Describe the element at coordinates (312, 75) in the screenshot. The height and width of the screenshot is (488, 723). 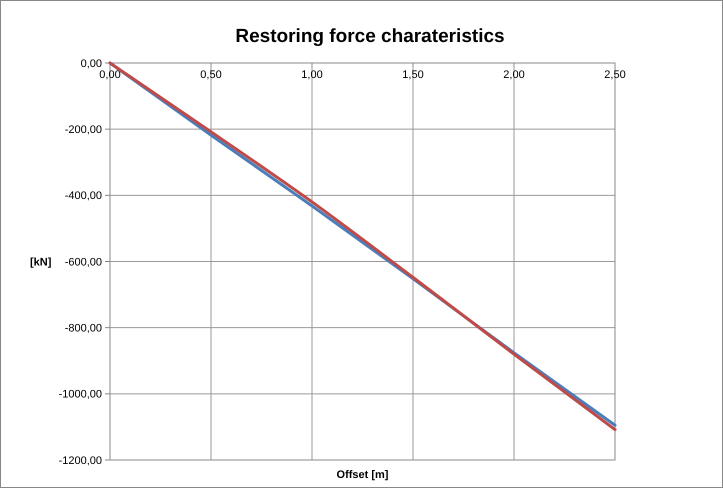
I see `x-tick-label: 1,00` at that location.